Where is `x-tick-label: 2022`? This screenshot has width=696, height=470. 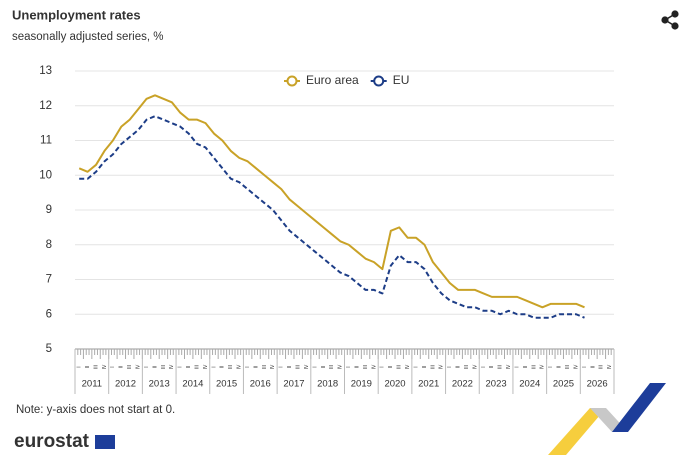
x-tick-label: 2022 is located at coordinates (462, 384).